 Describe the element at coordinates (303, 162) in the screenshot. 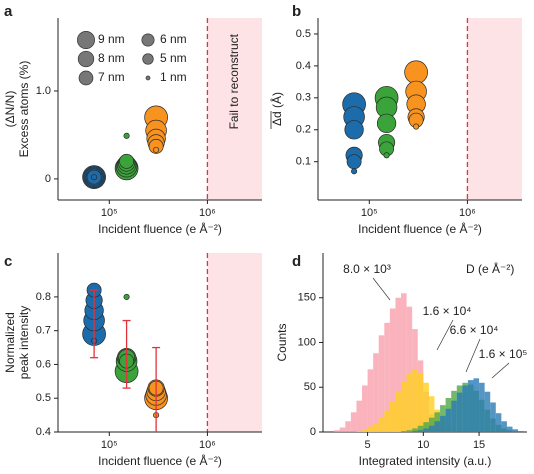

I see `y-tick-label: 0.1` at that location.